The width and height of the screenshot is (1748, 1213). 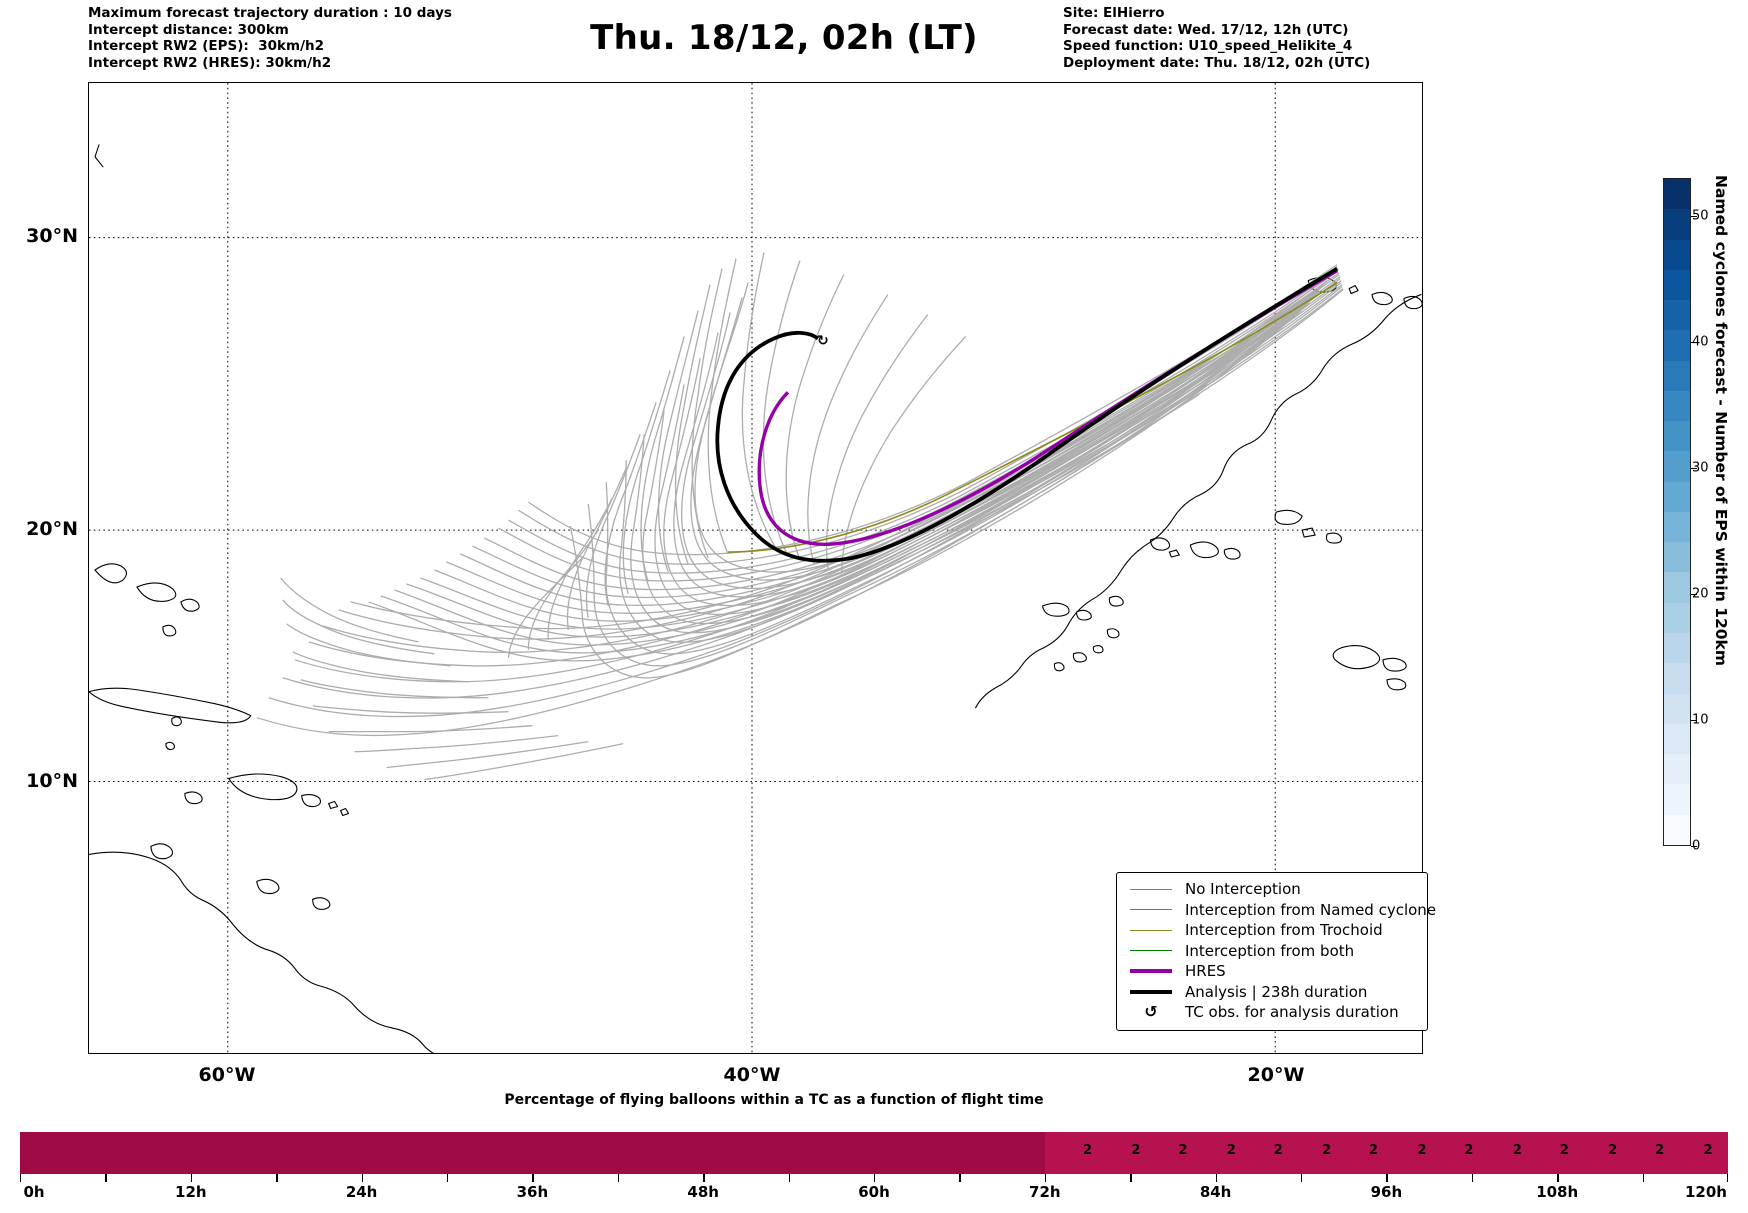 What do you see at coordinates (1114, 13) in the screenshot?
I see `header-right-line-0: Site: ElHierro` at bounding box center [1114, 13].